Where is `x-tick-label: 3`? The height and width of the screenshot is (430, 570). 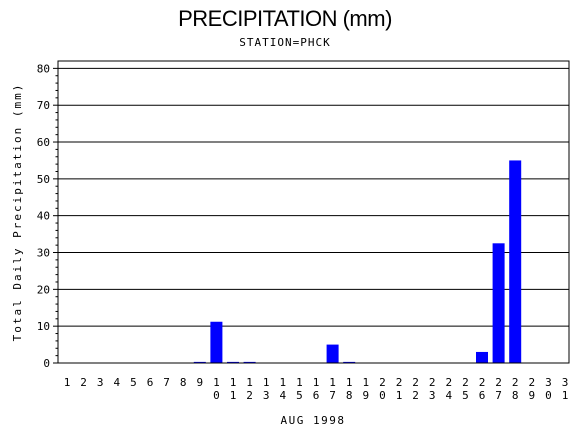
x-tick-label: 3 is located at coordinates (100, 382).